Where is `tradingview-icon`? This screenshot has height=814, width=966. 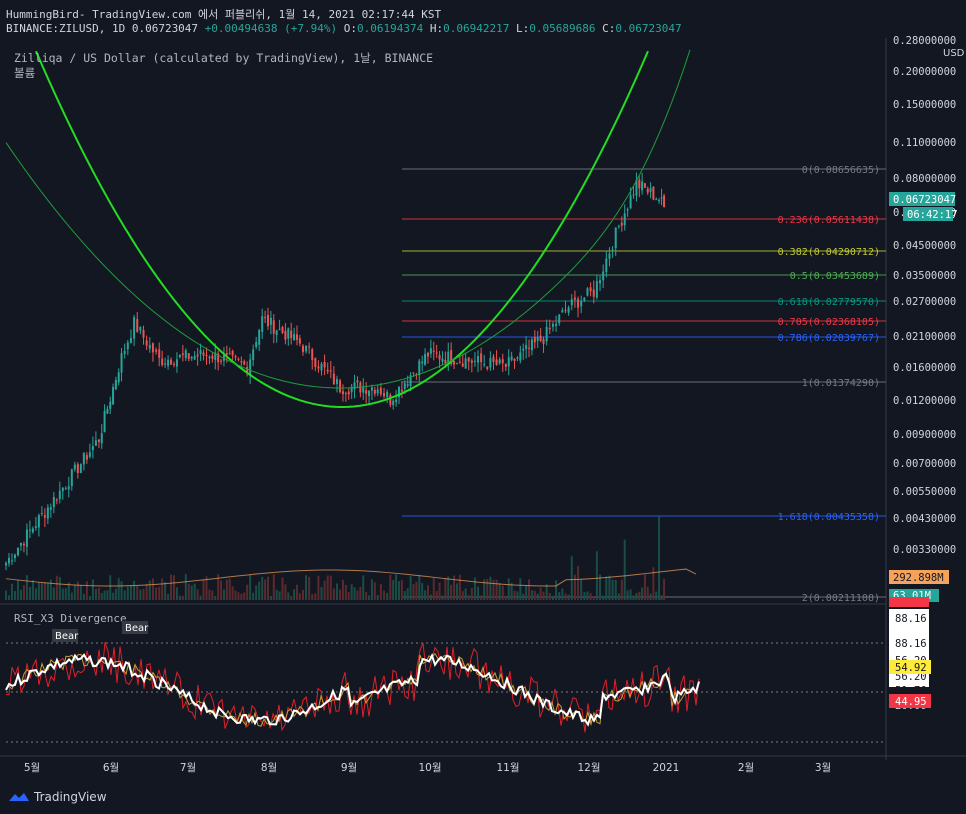 tradingview-icon is located at coordinates (19, 797).